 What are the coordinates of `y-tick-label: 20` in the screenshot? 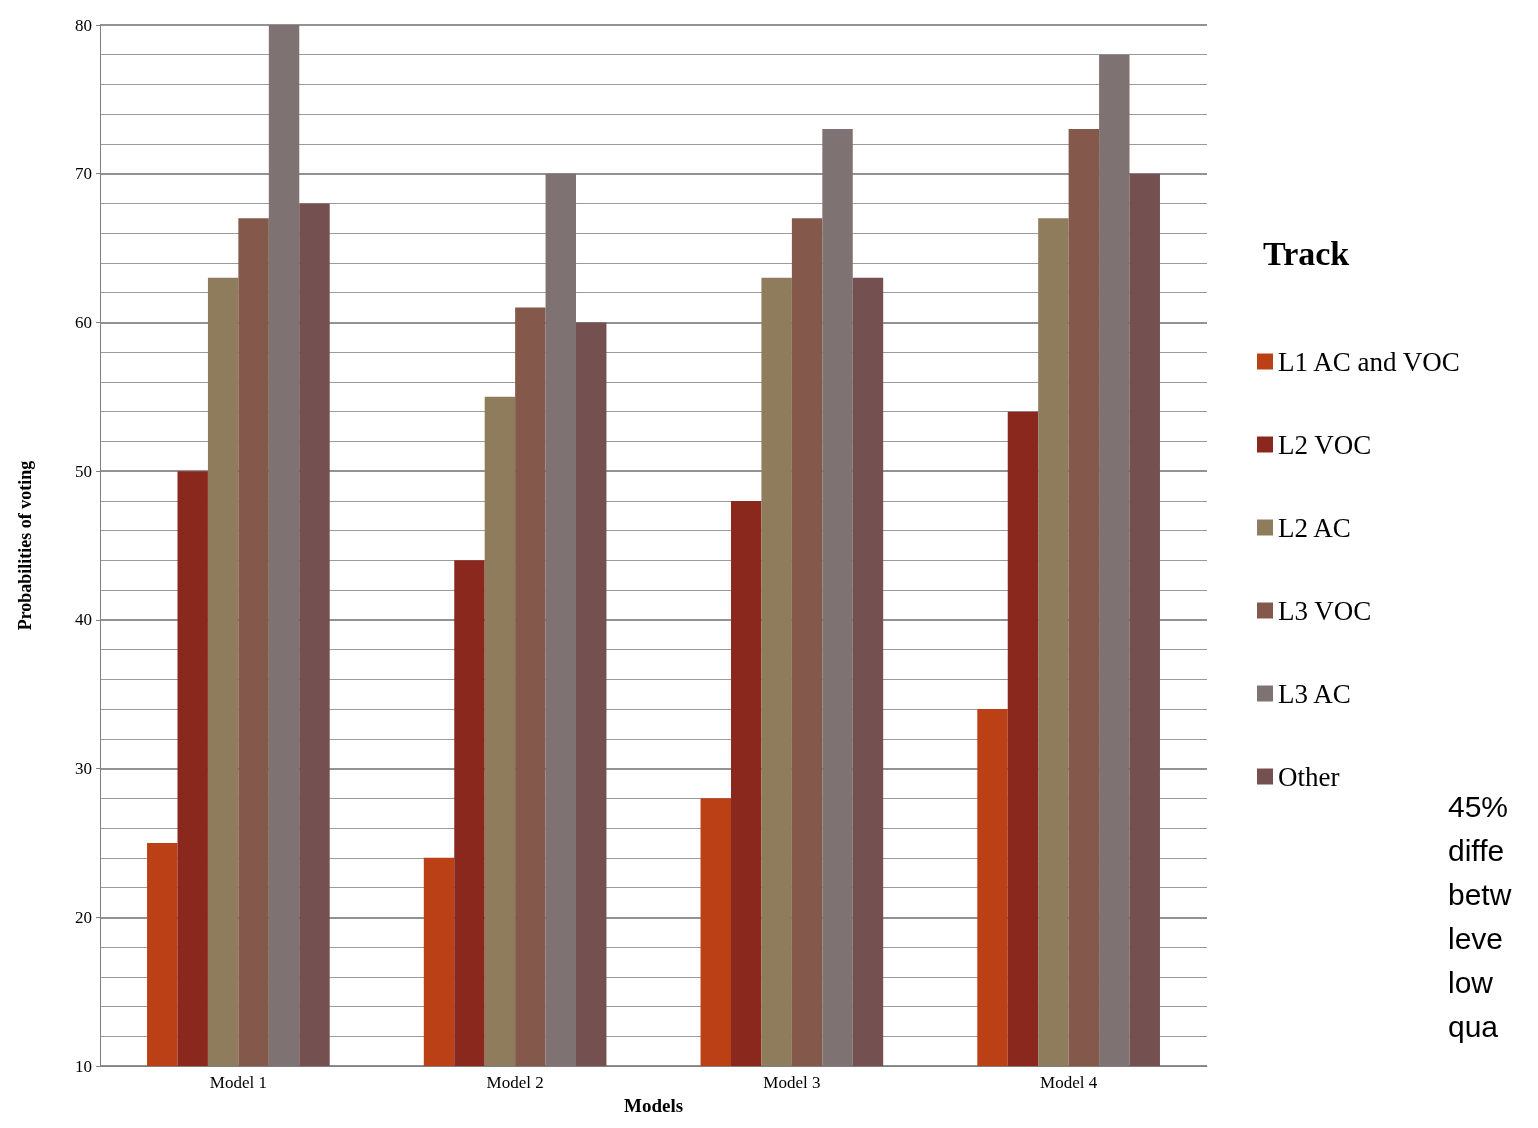 It's located at (83, 917).